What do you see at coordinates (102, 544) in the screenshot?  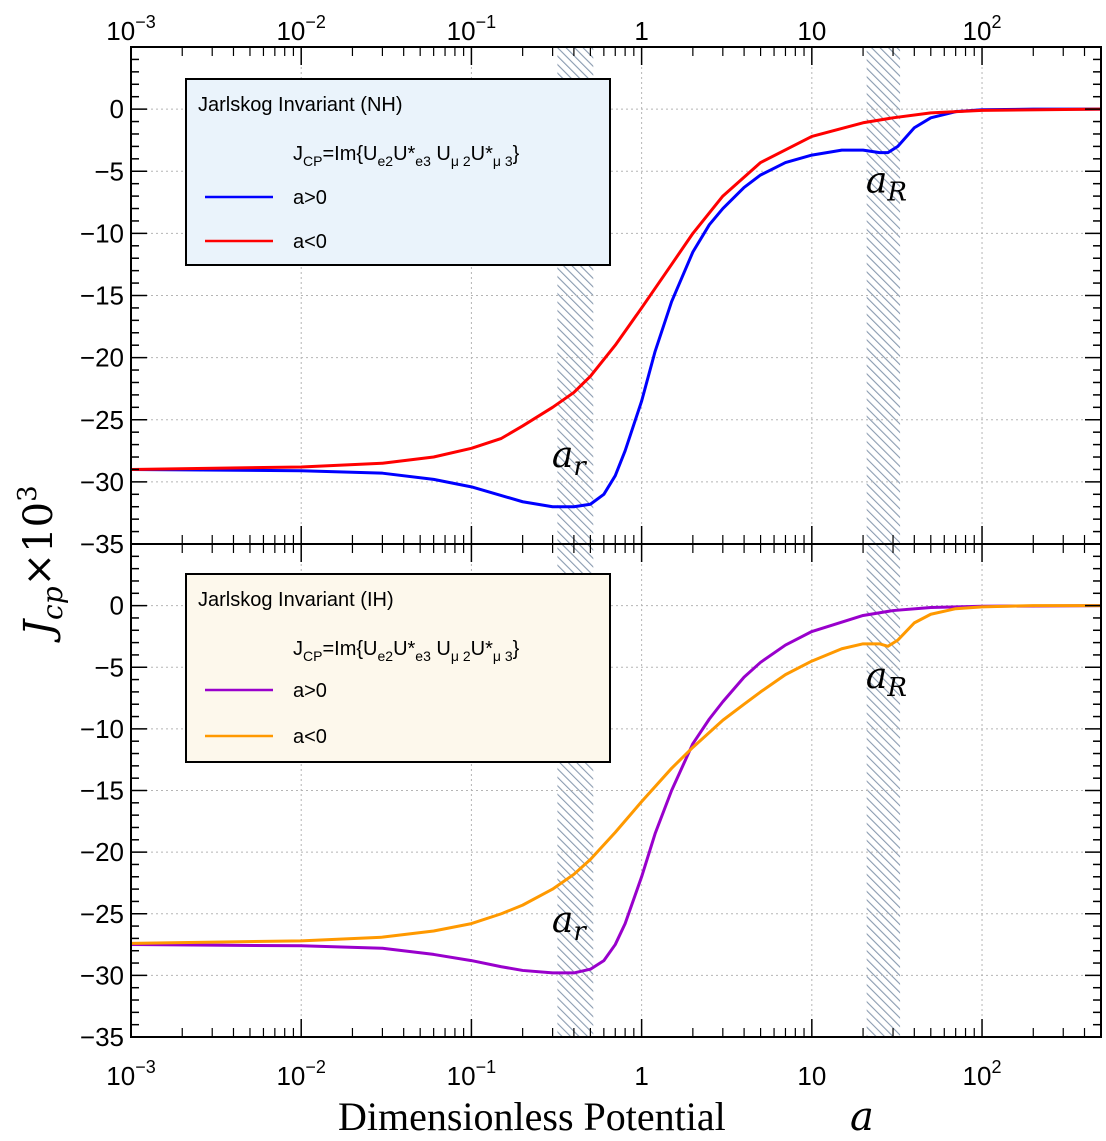 I see `y-tick-label-nh: −35` at bounding box center [102, 544].